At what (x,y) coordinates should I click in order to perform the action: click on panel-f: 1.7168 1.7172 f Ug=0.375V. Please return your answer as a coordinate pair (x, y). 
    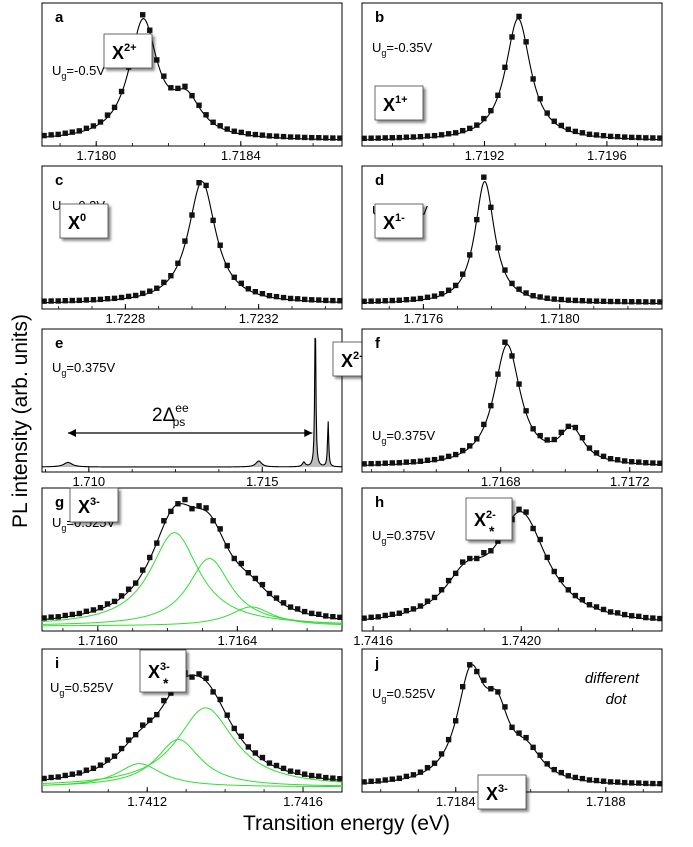
    Looking at the image, I should click on (512, 408).